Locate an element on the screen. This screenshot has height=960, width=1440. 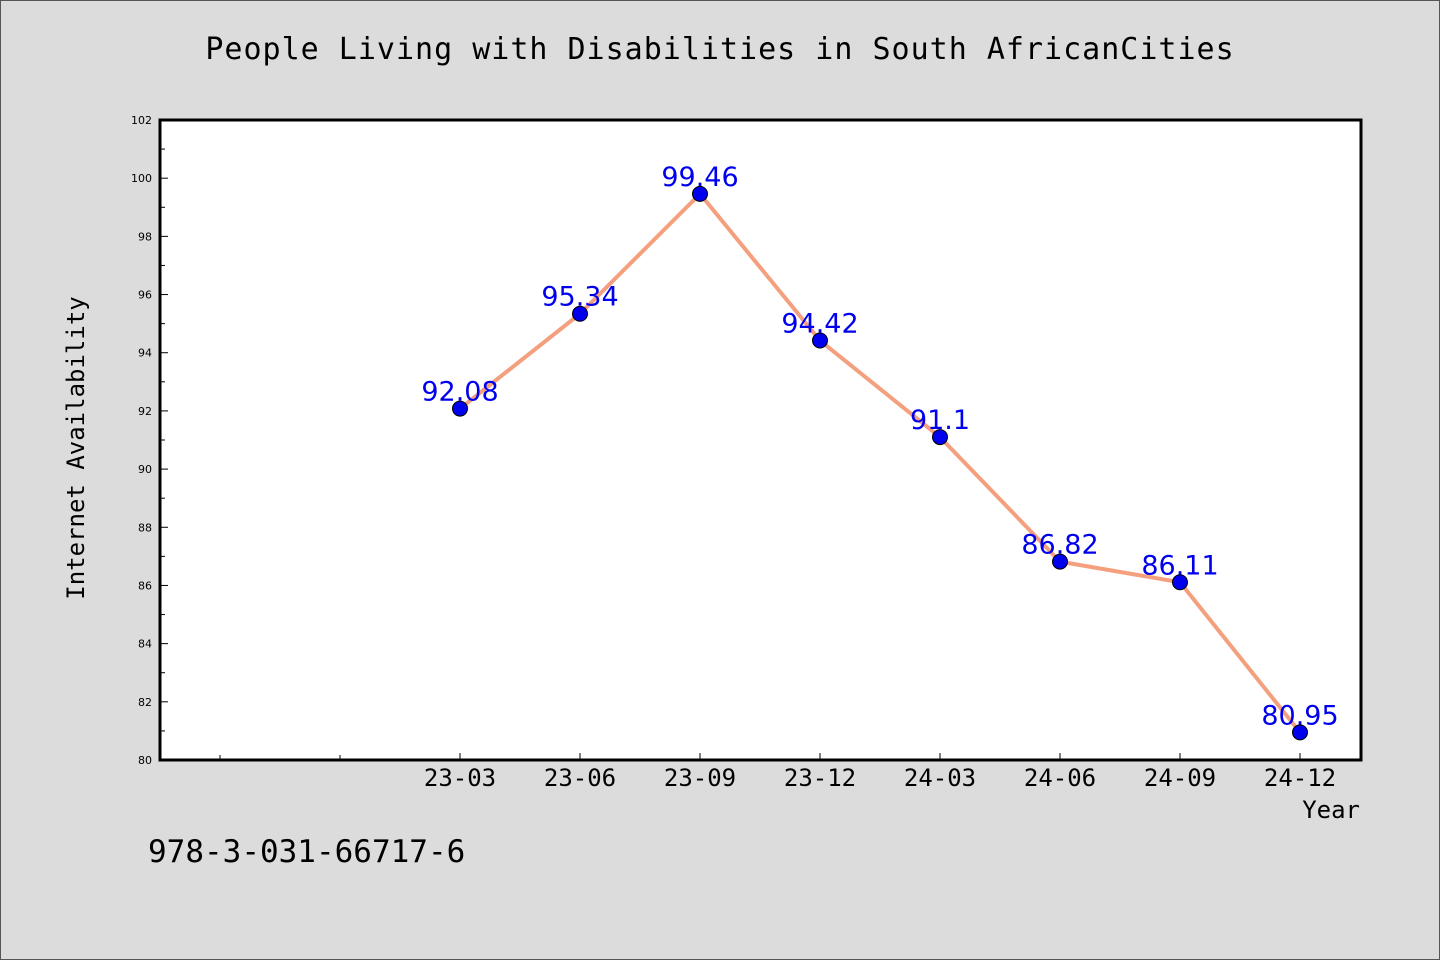
x-axis-label: Year is located at coordinates (1331, 810).